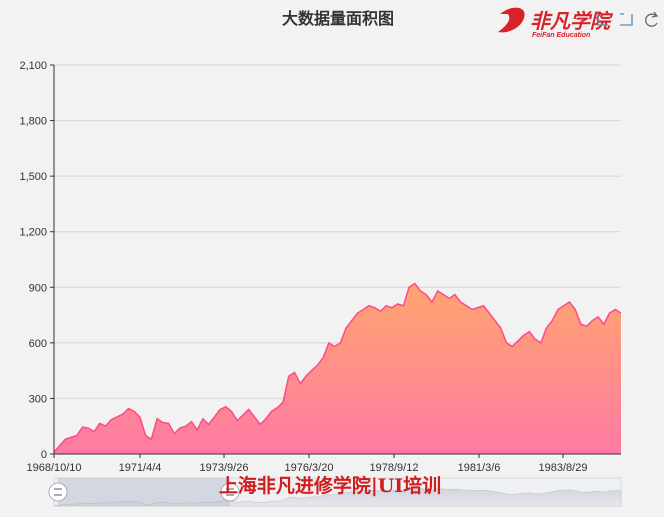 The image size is (664, 517). Describe the element at coordinates (561, 35) in the screenshot. I see `logo-sub-text: FeiFan Education` at that location.